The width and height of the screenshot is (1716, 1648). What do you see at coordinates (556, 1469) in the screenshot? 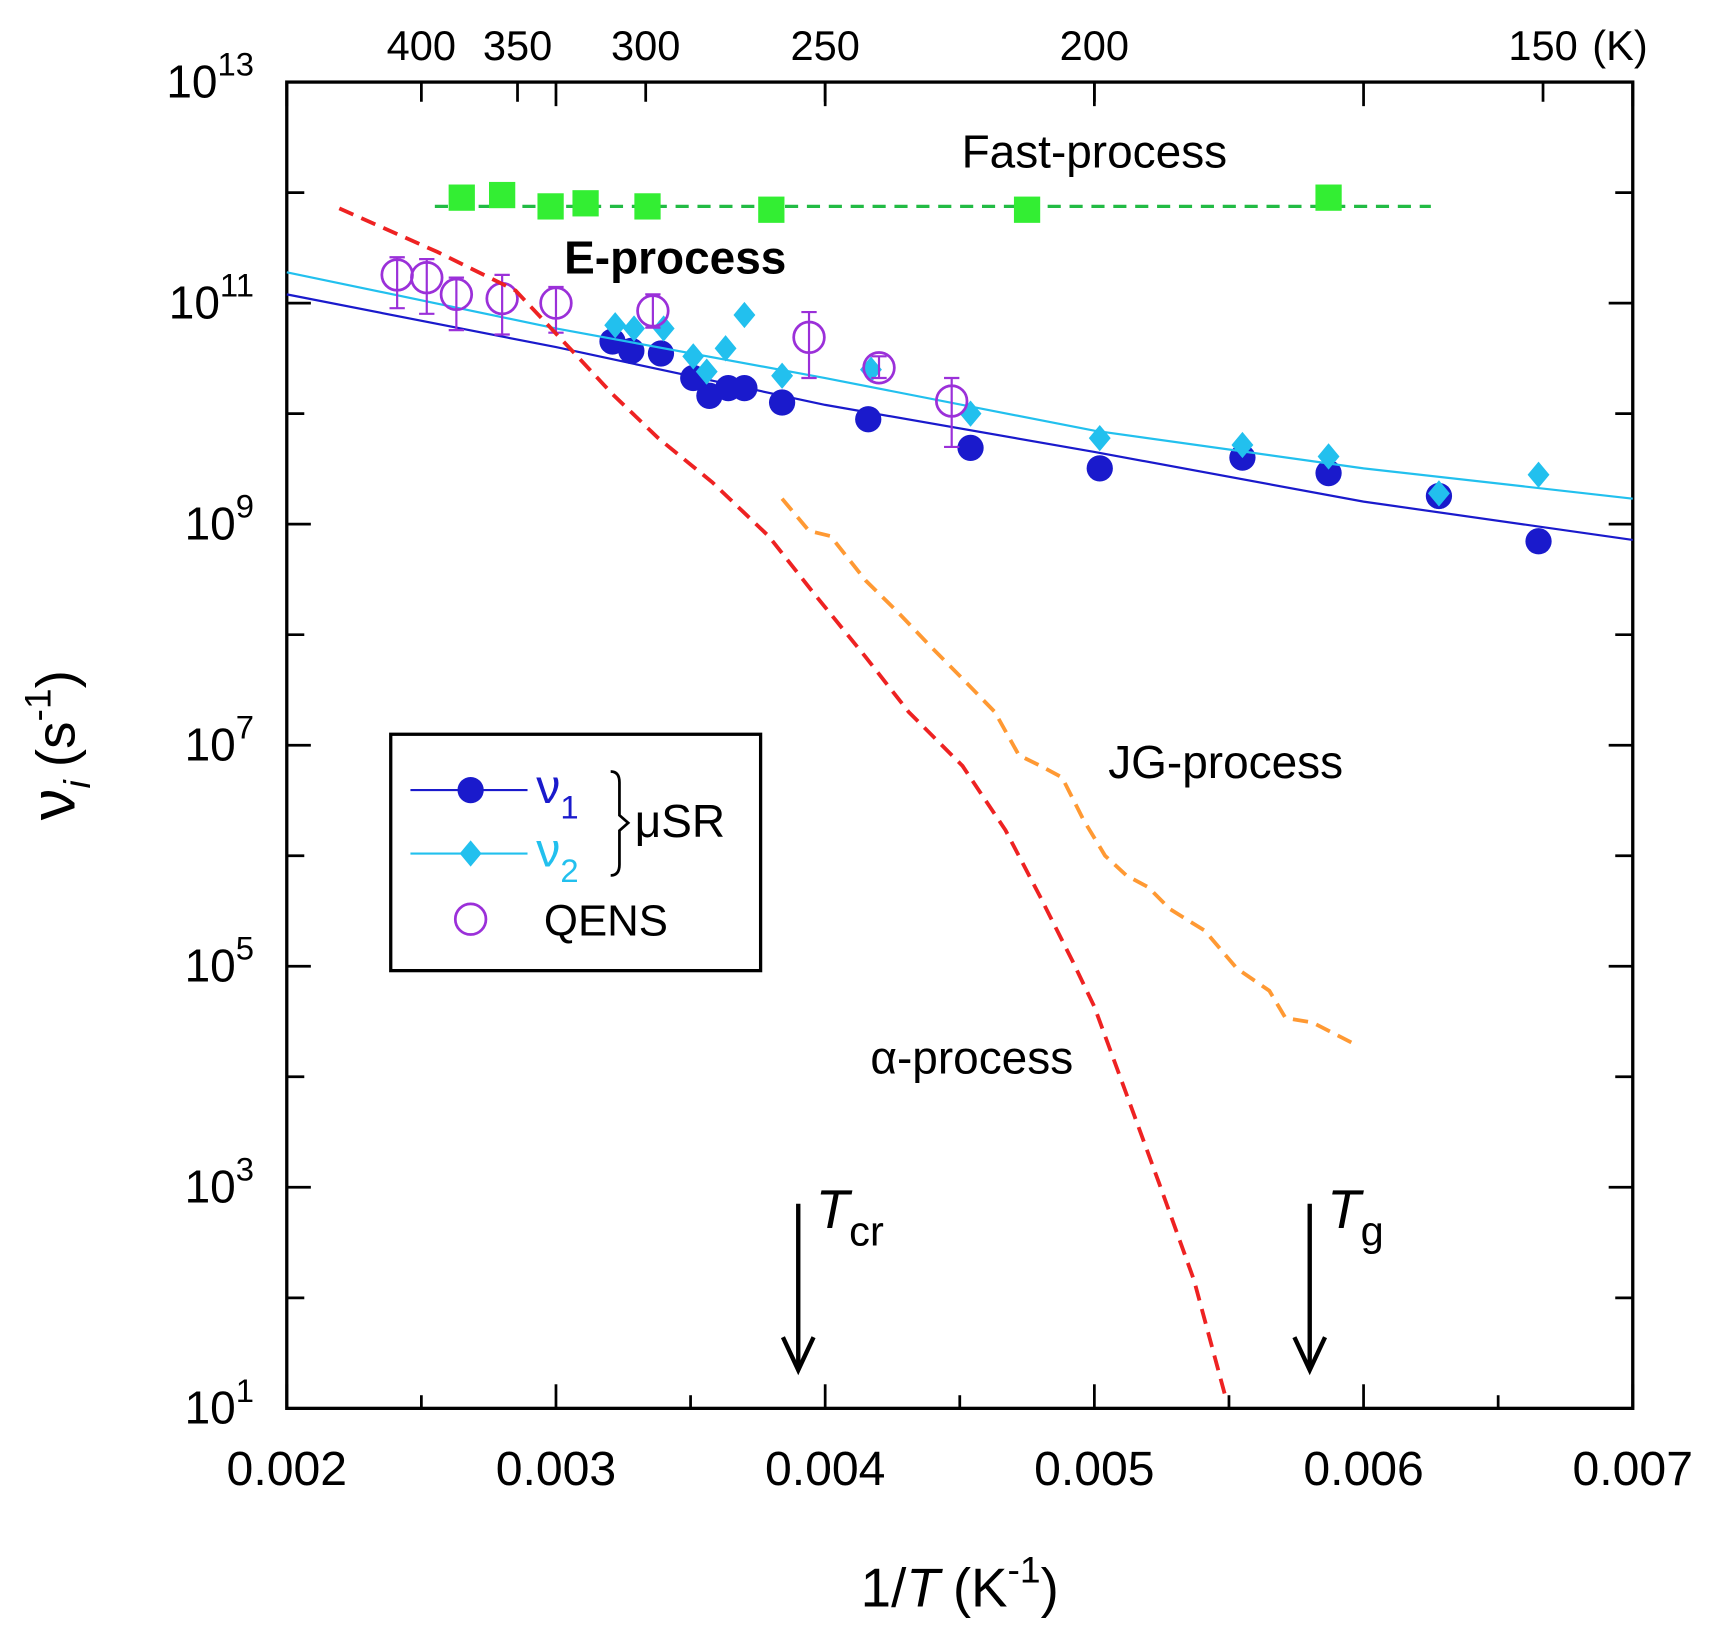
I see `x-tick-label: 0.003` at bounding box center [556, 1469].